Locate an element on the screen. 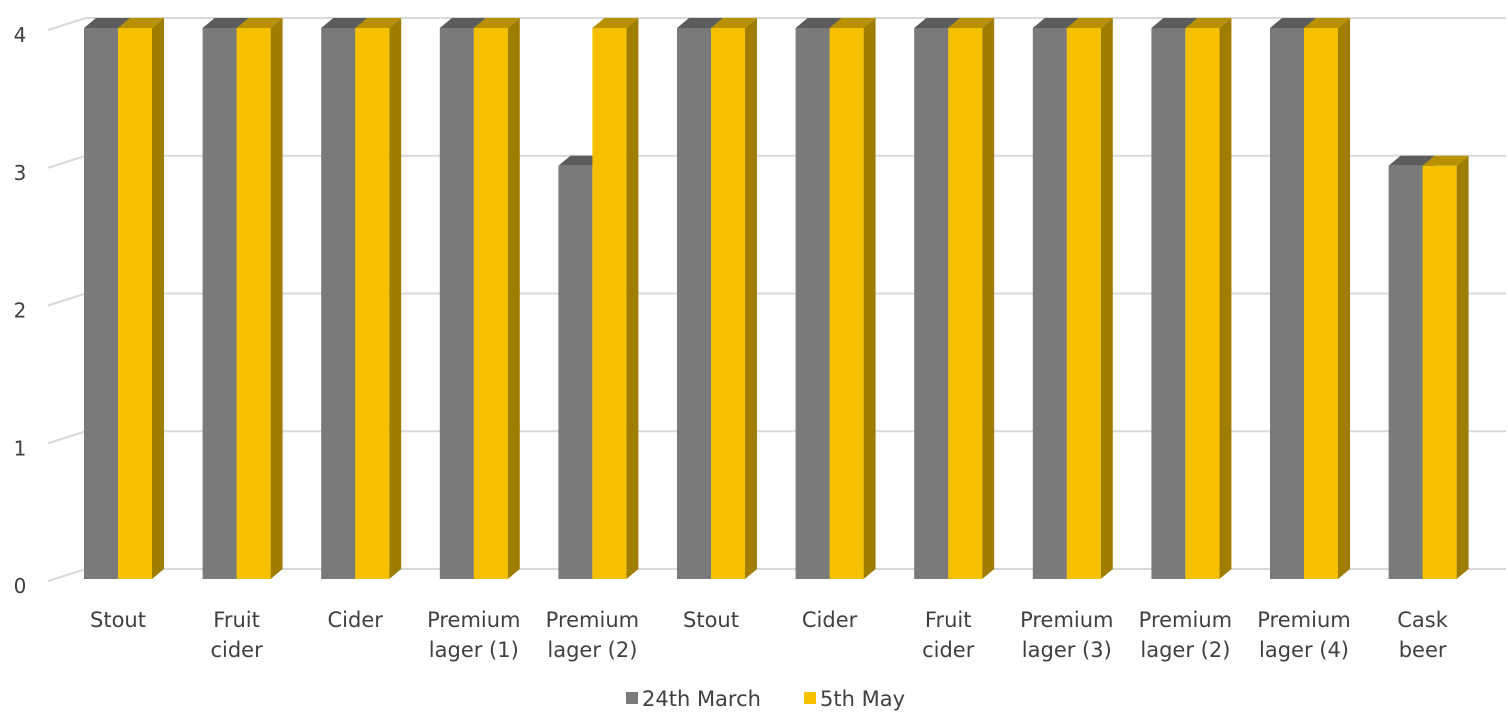 The height and width of the screenshot is (723, 1508). x-category-label: Premium lager (1) is located at coordinates (473, 635).